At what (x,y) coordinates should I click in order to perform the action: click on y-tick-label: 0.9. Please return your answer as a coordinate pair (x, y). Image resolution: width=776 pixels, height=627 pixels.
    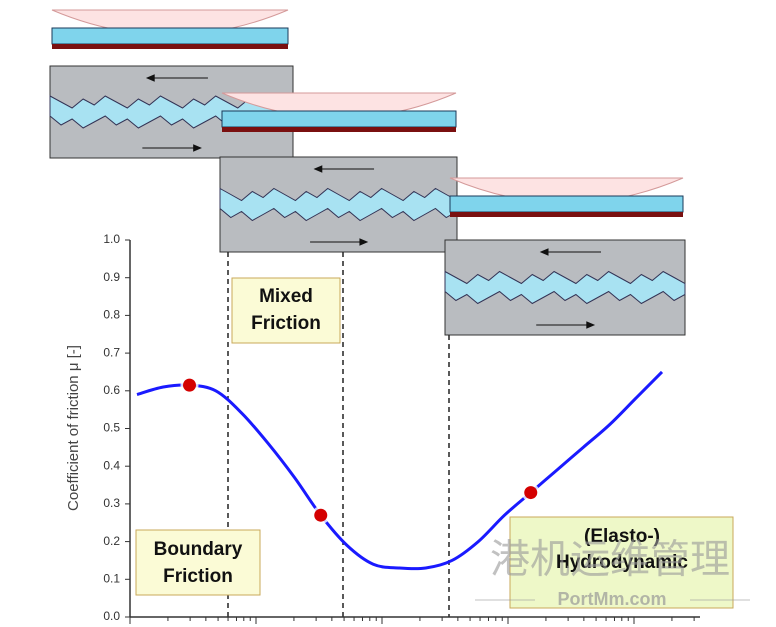
    Looking at the image, I should click on (111, 277).